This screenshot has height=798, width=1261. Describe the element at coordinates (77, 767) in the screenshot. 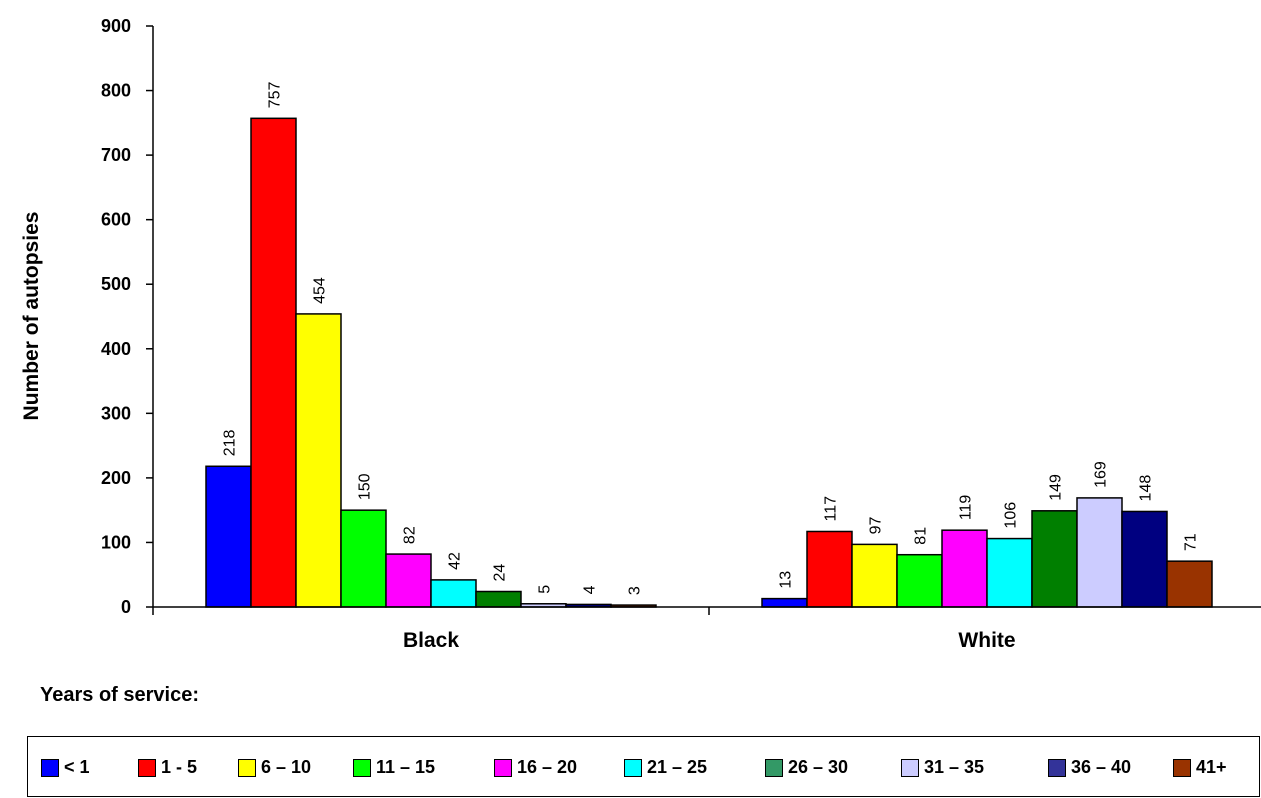

I see `legend-label: < 1` at that location.